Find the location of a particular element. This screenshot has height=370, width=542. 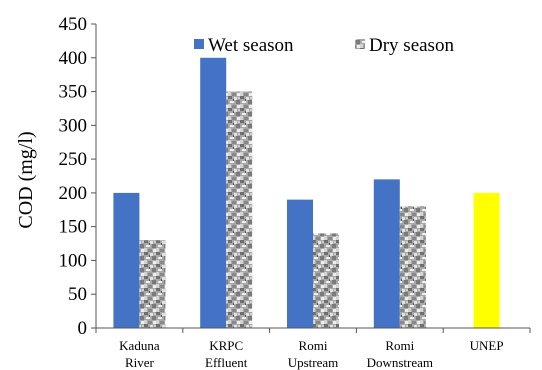

legend-label: Wet season is located at coordinates (251, 45).